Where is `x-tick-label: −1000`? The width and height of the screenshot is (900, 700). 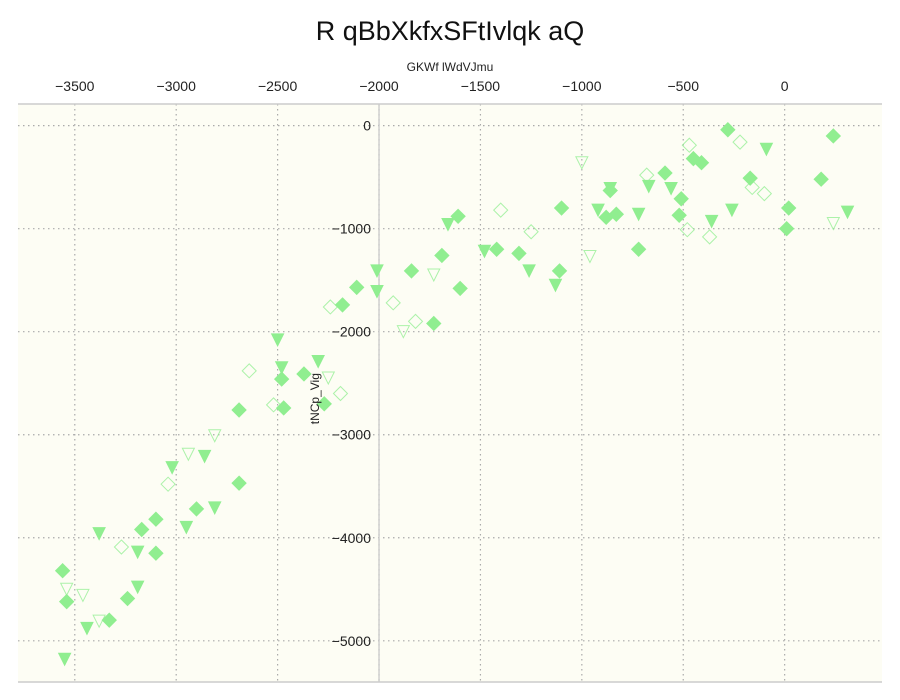
x-tick-label: −1000 is located at coordinates (582, 86).